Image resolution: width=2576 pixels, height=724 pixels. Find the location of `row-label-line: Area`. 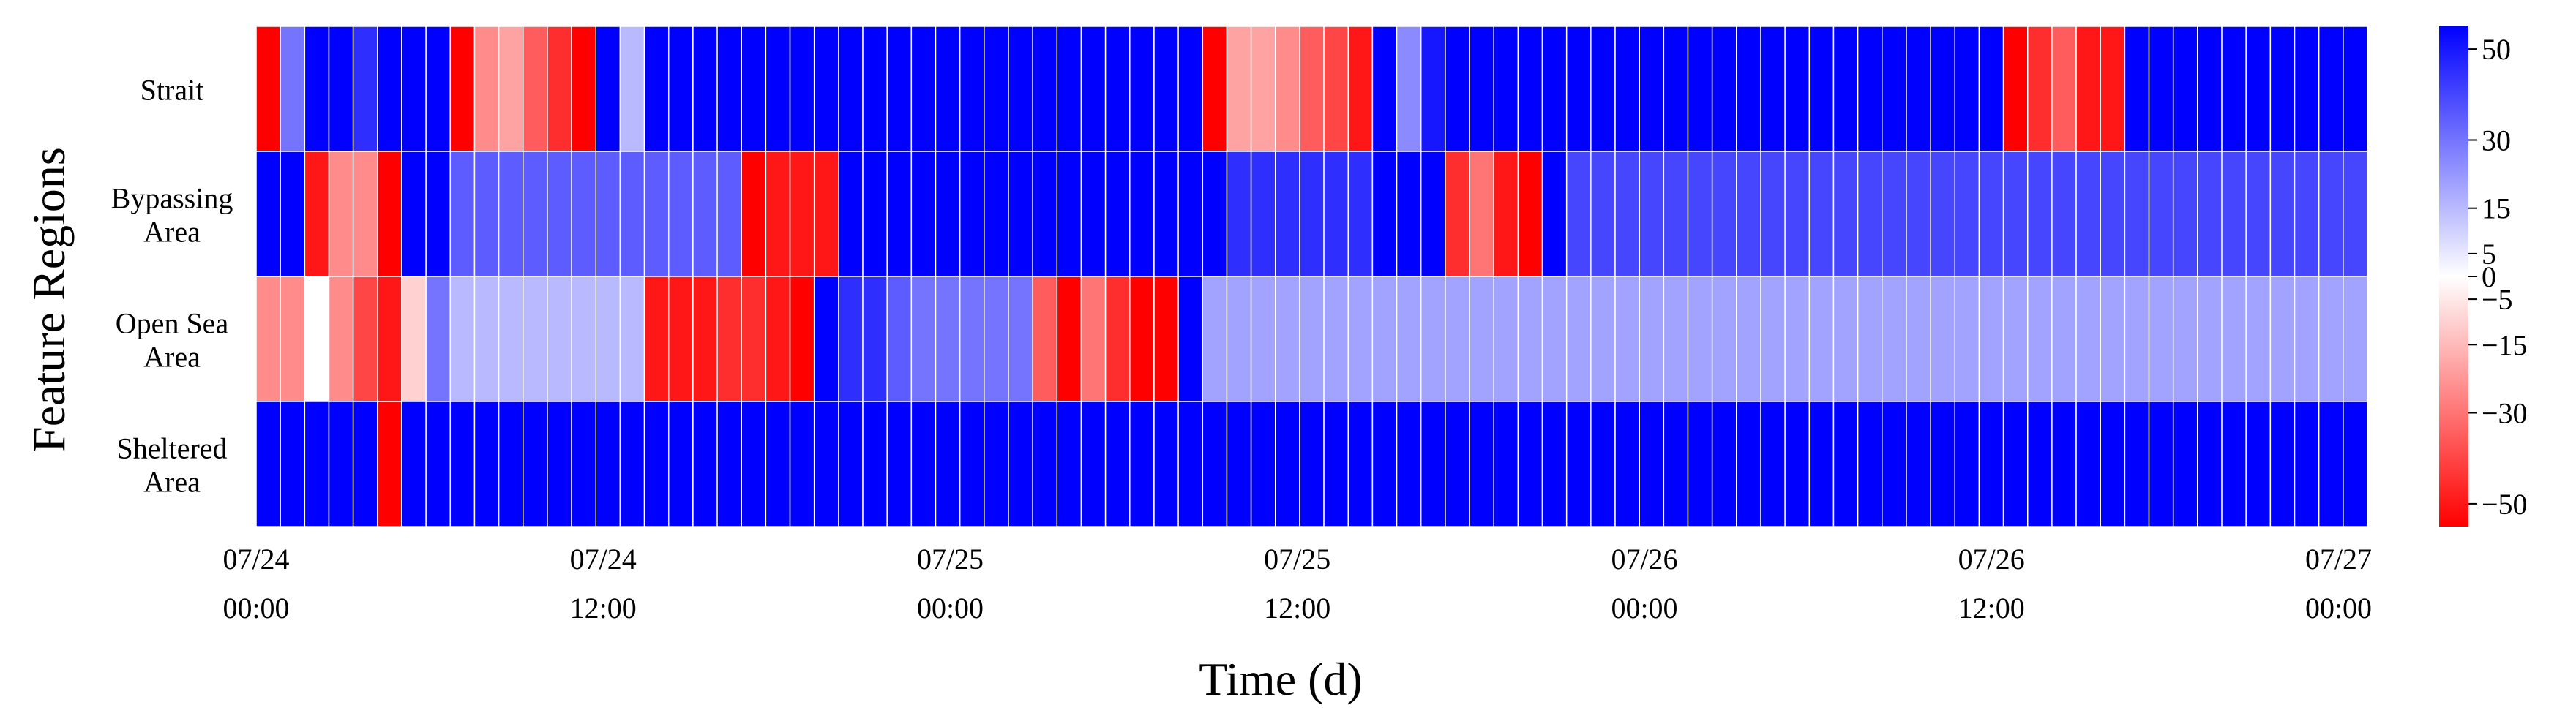

row-label-line: Area is located at coordinates (172, 357).